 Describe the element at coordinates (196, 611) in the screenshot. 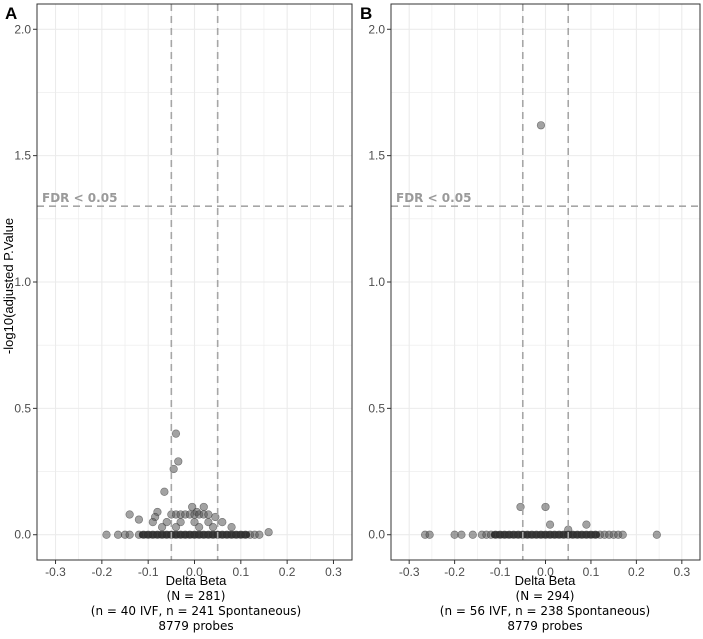

I see `panel-a-caption-groups: (n = 40 IVF, n = 241 Spontaneous)` at that location.